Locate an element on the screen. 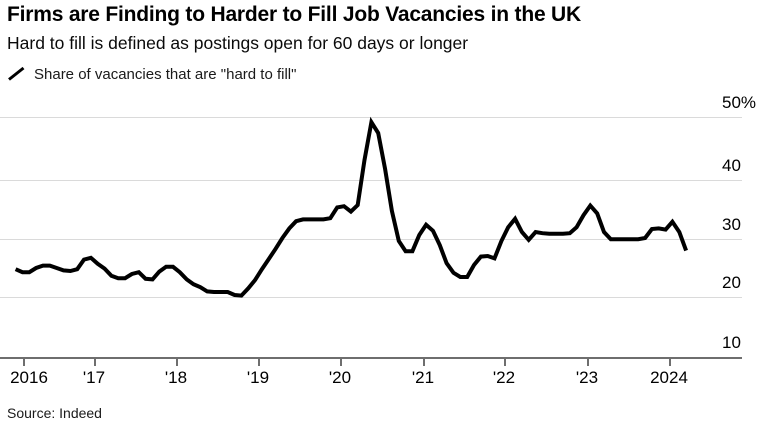  y-tick-label: 30 is located at coordinates (731, 224).